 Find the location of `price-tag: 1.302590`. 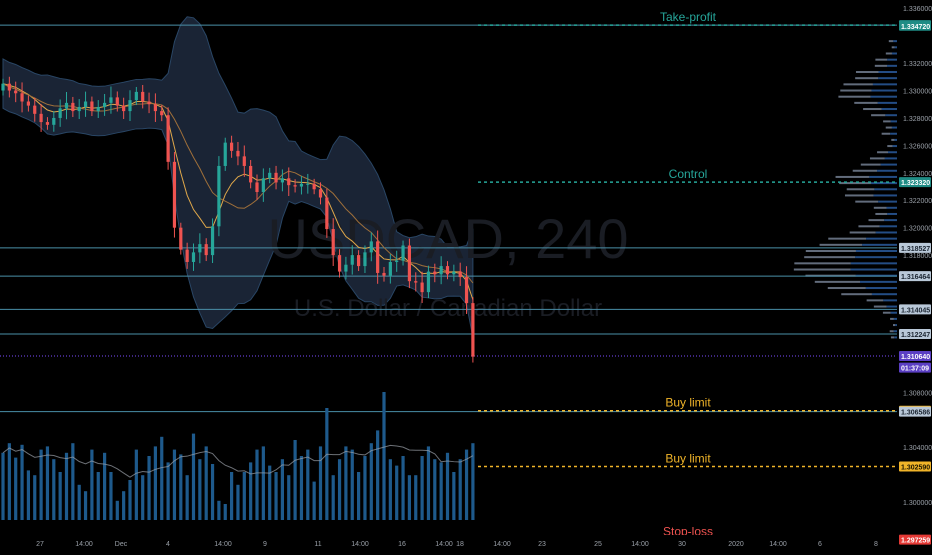

price-tag: 1.302590 is located at coordinates (915, 466).